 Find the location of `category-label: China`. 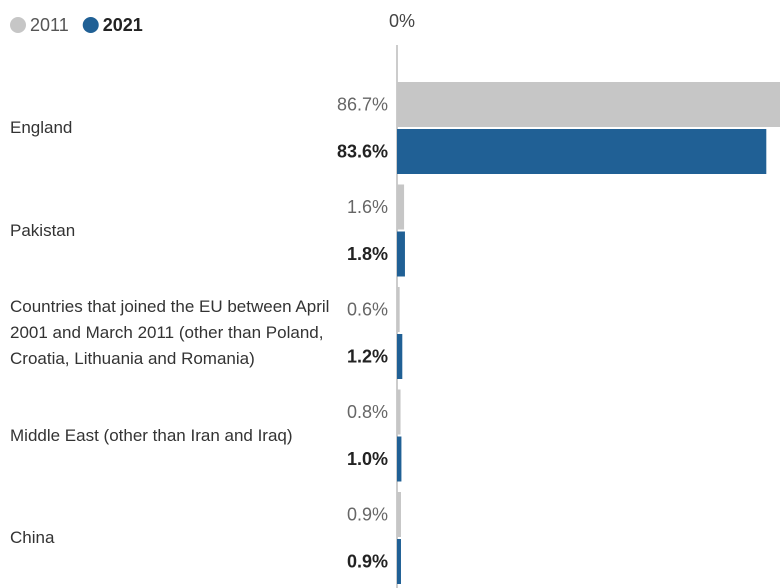

category-label: China is located at coordinates (32, 537).